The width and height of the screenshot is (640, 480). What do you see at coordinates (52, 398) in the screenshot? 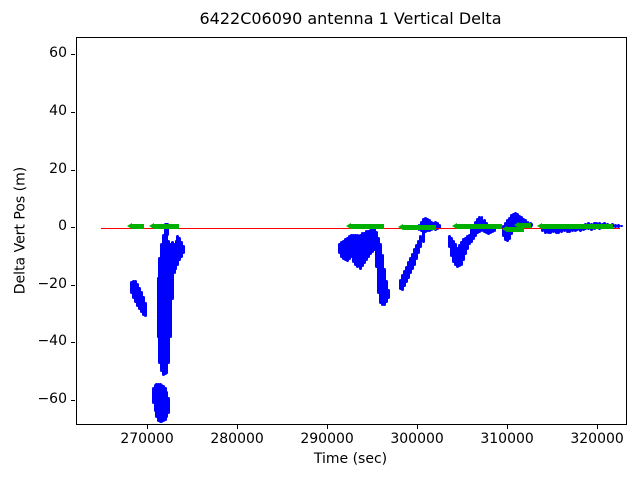
I see `y-tick-label: −60` at bounding box center [52, 398].